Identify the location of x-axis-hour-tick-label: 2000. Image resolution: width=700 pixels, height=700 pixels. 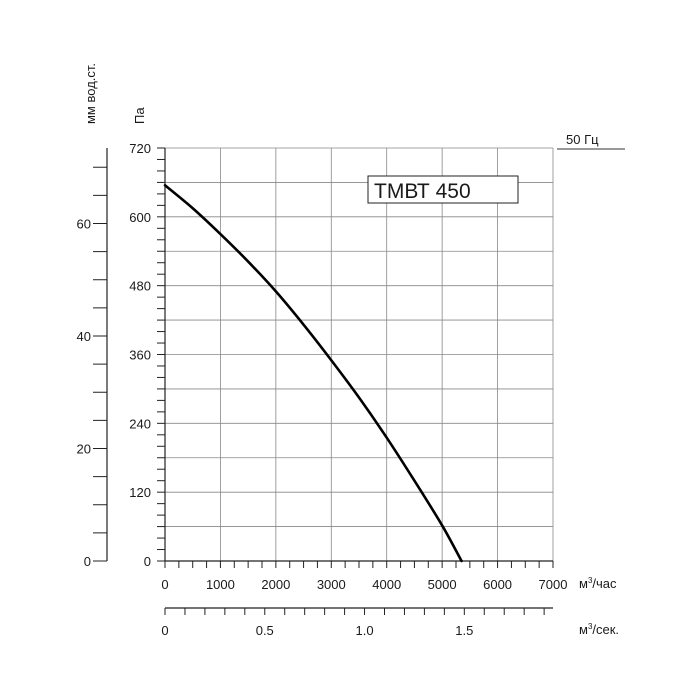
(275, 584).